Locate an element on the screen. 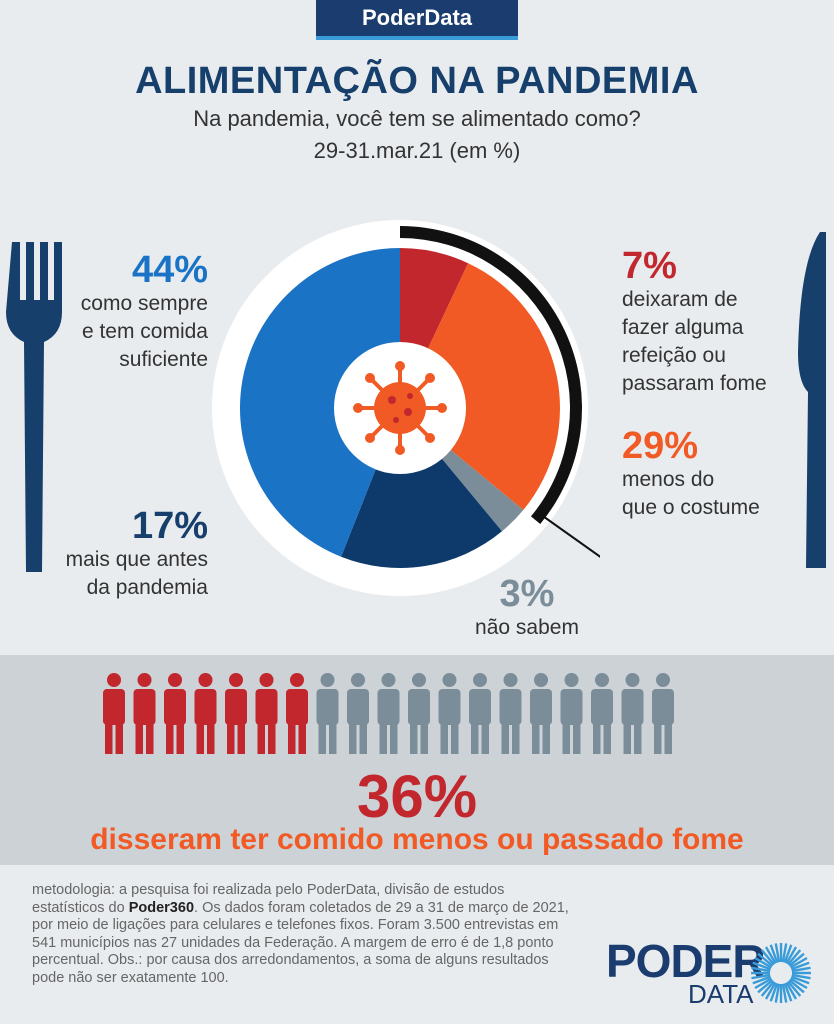 The image size is (834, 1024). label-17-line1: mais que antes is located at coordinates (136, 559).